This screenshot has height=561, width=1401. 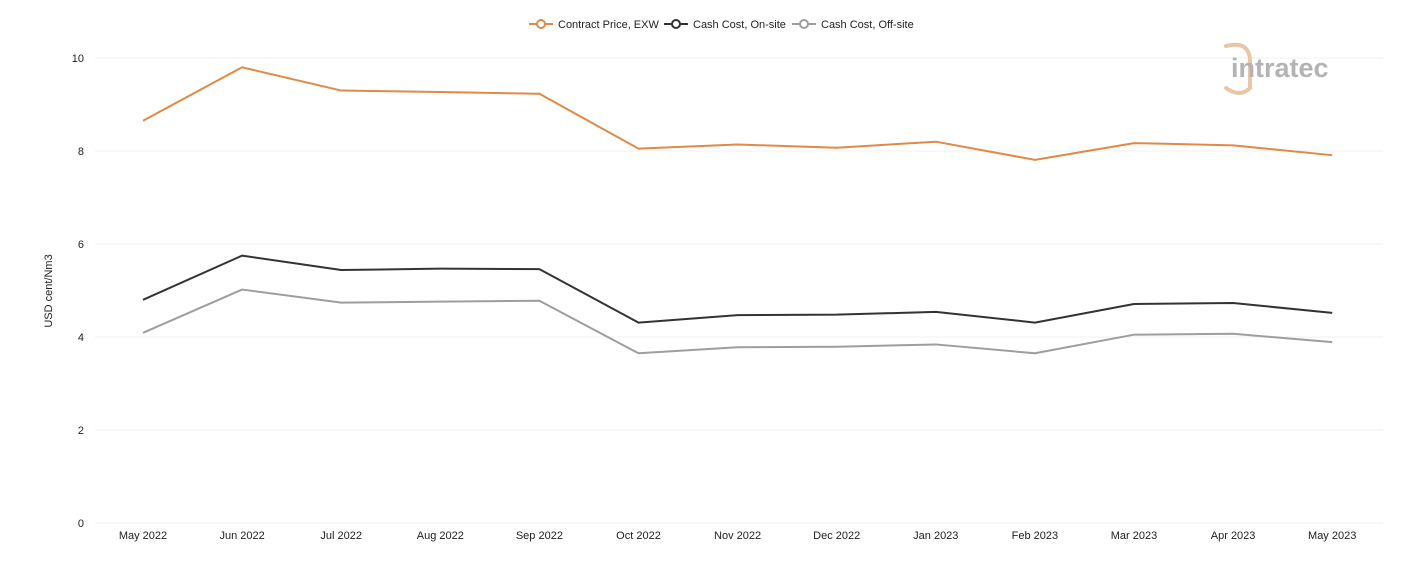 What do you see at coordinates (1238, 68) in the screenshot?
I see `logo-mark-icon` at bounding box center [1238, 68].